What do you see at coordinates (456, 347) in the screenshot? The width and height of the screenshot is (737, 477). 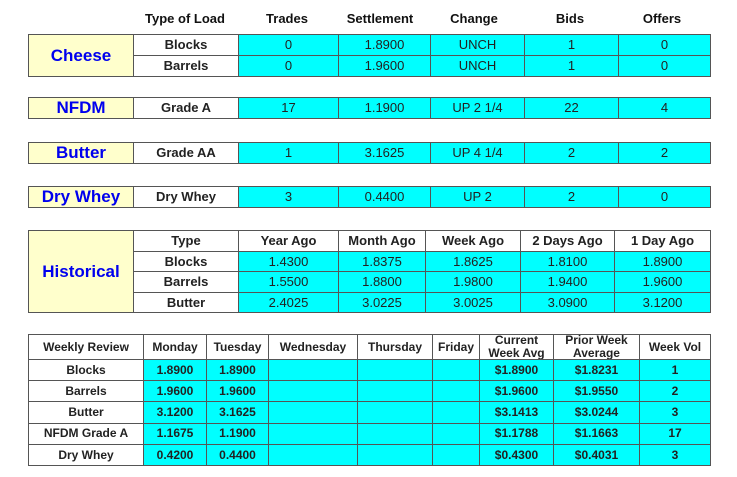 I see `column-header: Friday` at bounding box center [456, 347].